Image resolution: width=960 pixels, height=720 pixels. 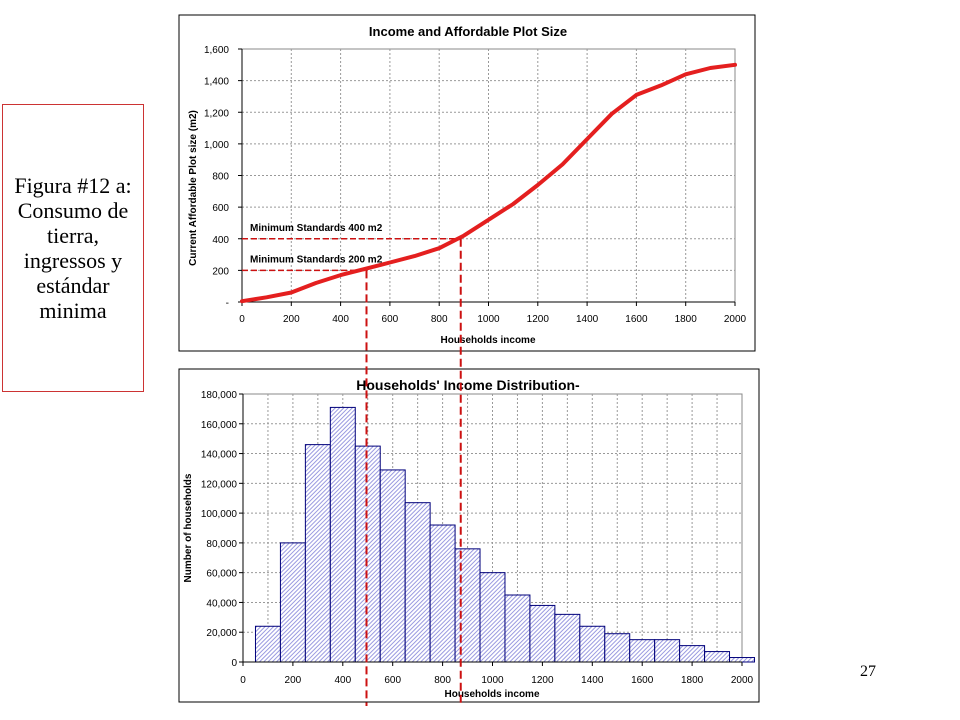 I want to click on chart2-x-tick-label: 1200, so click(x=542, y=680).